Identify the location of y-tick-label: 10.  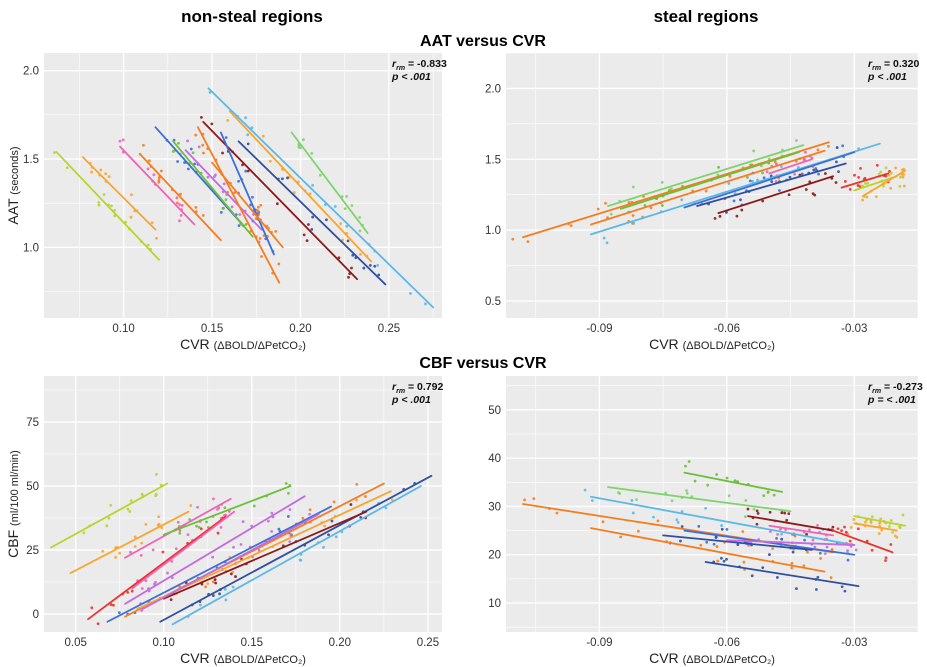
(494, 604).